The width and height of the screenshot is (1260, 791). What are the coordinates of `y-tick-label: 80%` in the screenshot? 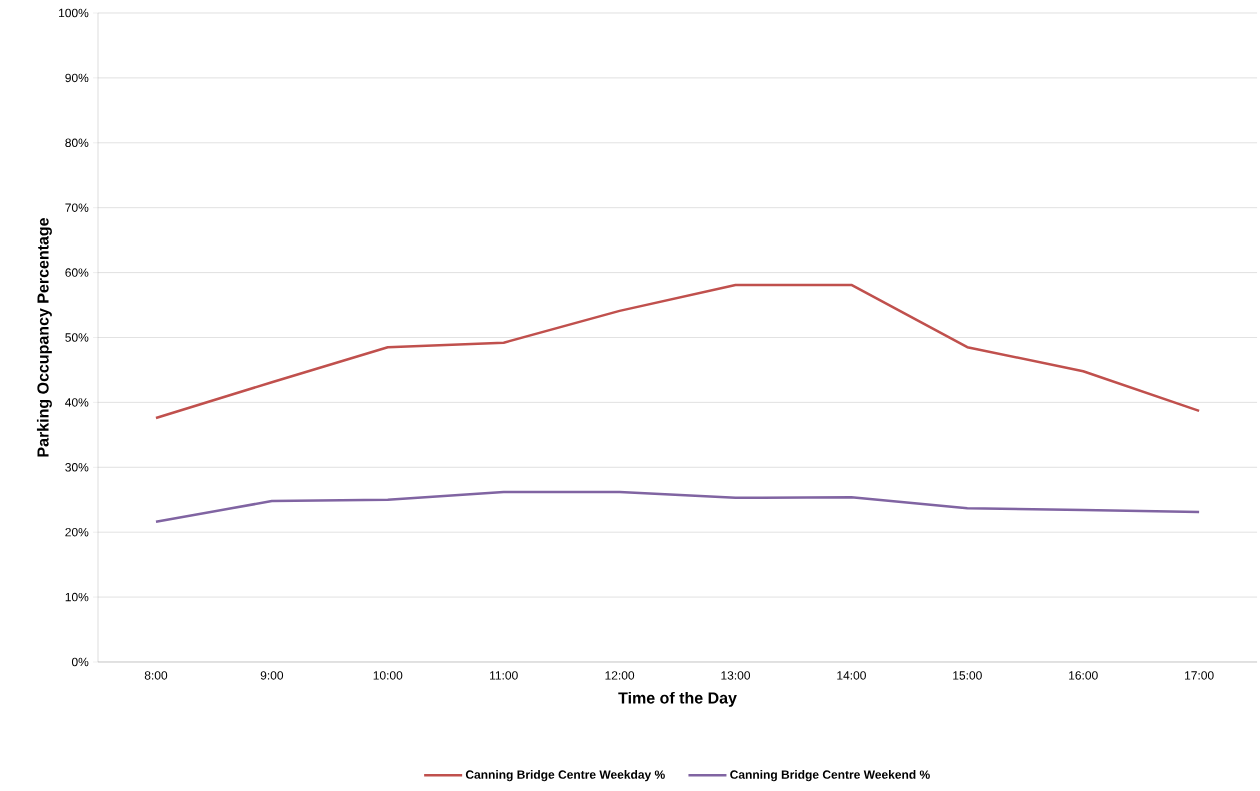 It's located at (77, 143).